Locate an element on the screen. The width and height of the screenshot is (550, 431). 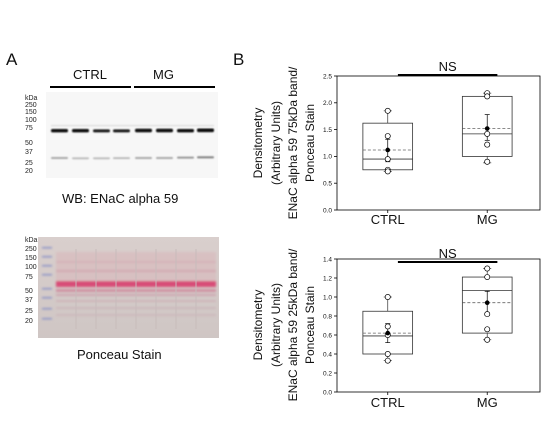
ponceau-marker-label: 25 is located at coordinates (29, 311).